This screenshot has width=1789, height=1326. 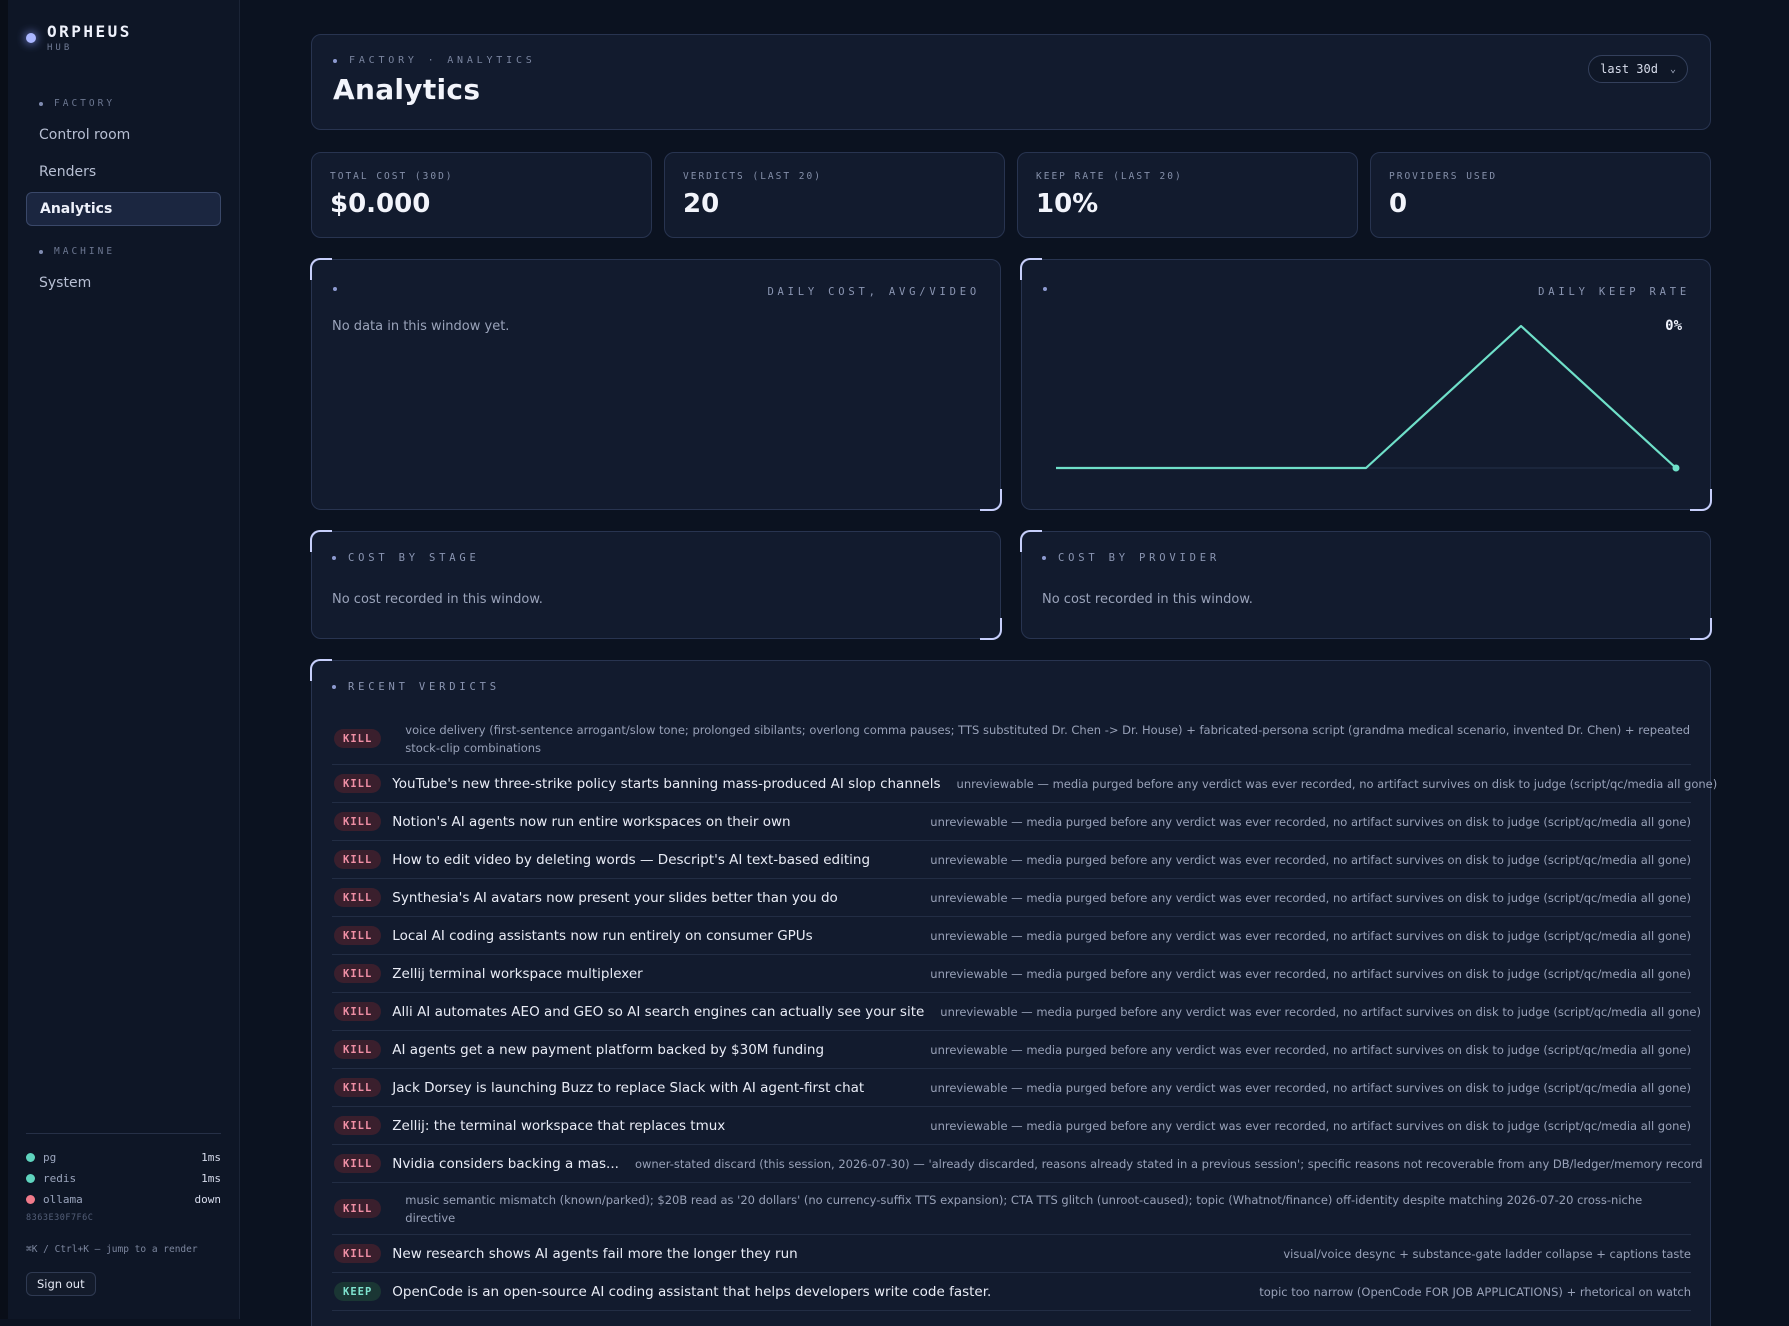 What do you see at coordinates (437, 599) in the screenshot?
I see `empty-state: No cost recorded in this window.` at bounding box center [437, 599].